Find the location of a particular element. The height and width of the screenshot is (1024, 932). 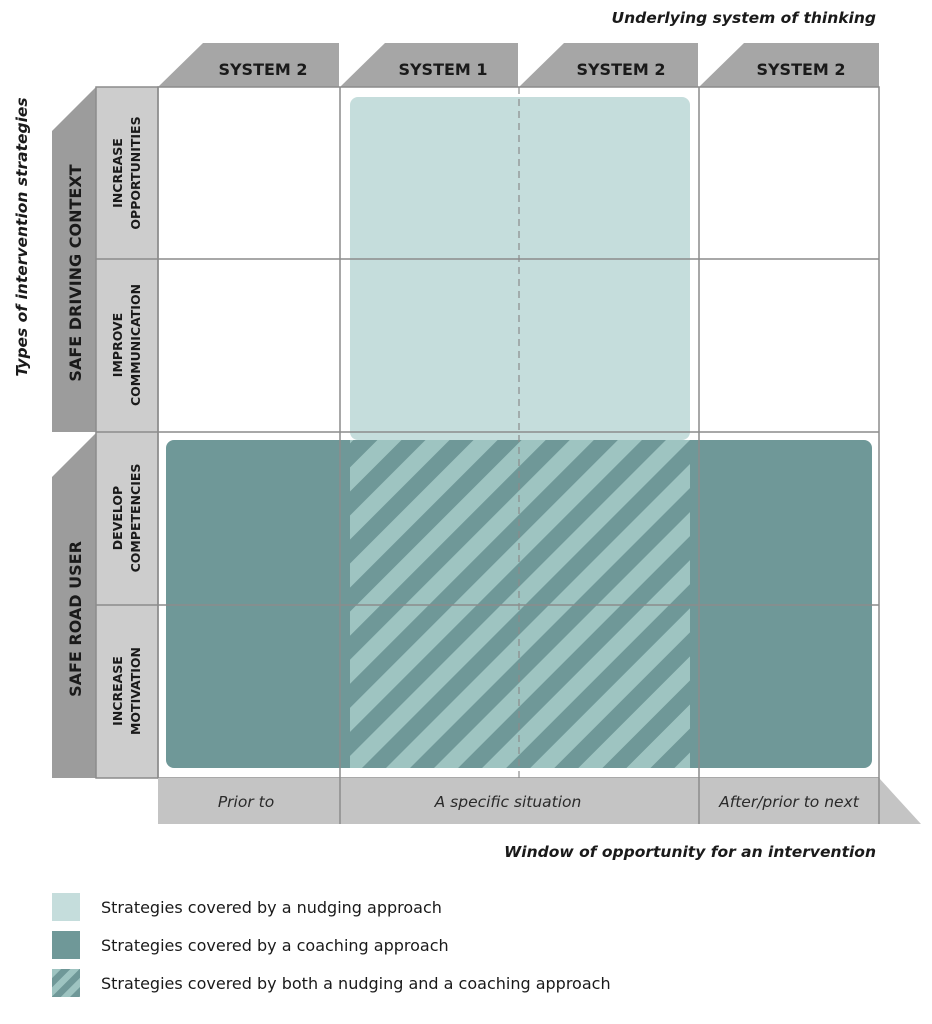

nudging-swatch is located at coordinates (66, 907).